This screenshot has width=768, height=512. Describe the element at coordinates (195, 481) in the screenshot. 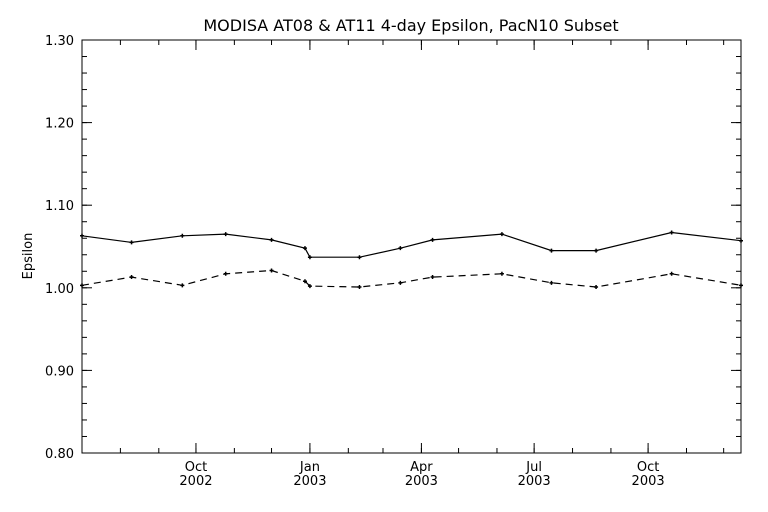

I see `x-tick-year: 2002` at that location.